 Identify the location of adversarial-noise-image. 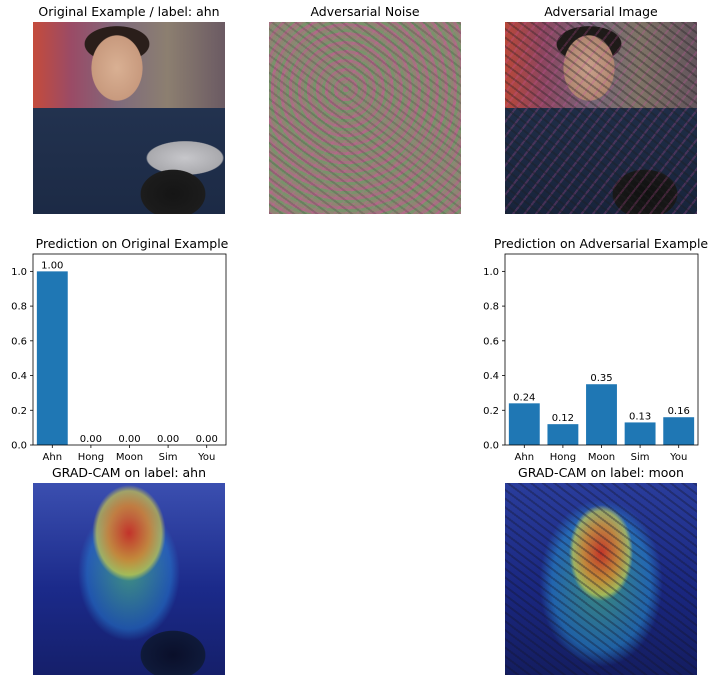
(365, 118).